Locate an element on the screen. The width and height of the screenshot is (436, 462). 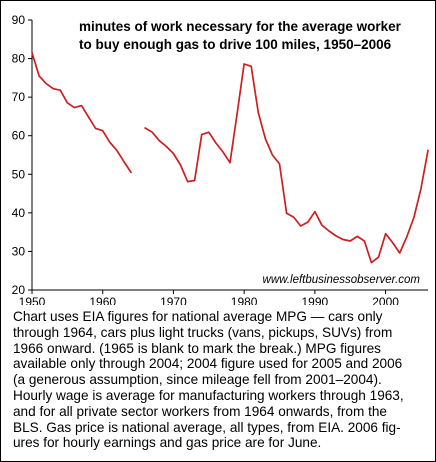
x-tick-label: 2000 is located at coordinates (385, 300).